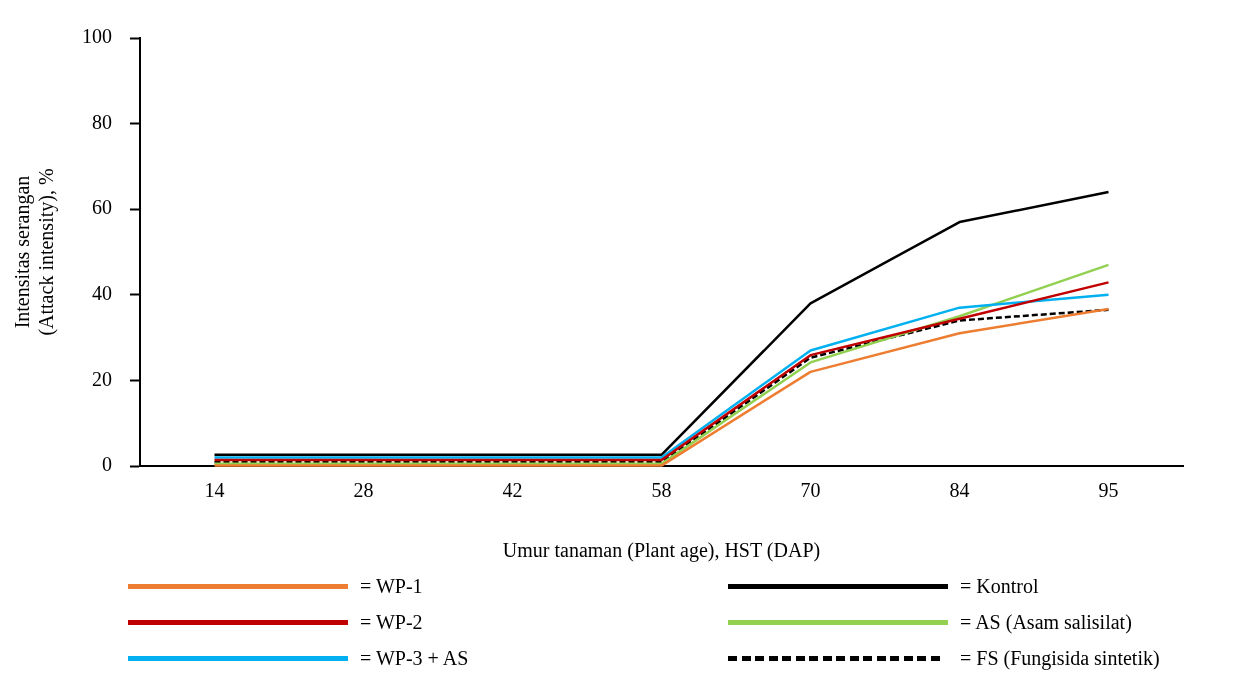 The height and width of the screenshot is (698, 1241). Describe the element at coordinates (810, 490) in the screenshot. I see `x-tick-label: 70` at that location.